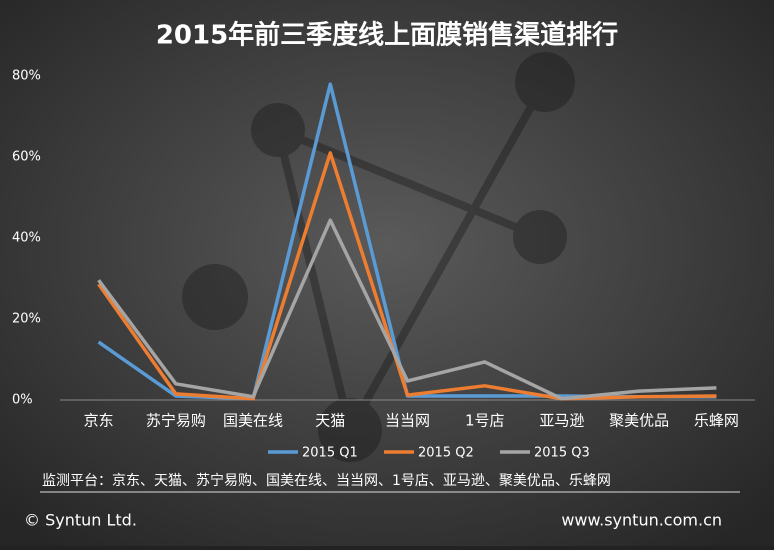  Describe the element at coordinates (26, 76) in the screenshot. I see `y-tick-label: 80%` at that location.